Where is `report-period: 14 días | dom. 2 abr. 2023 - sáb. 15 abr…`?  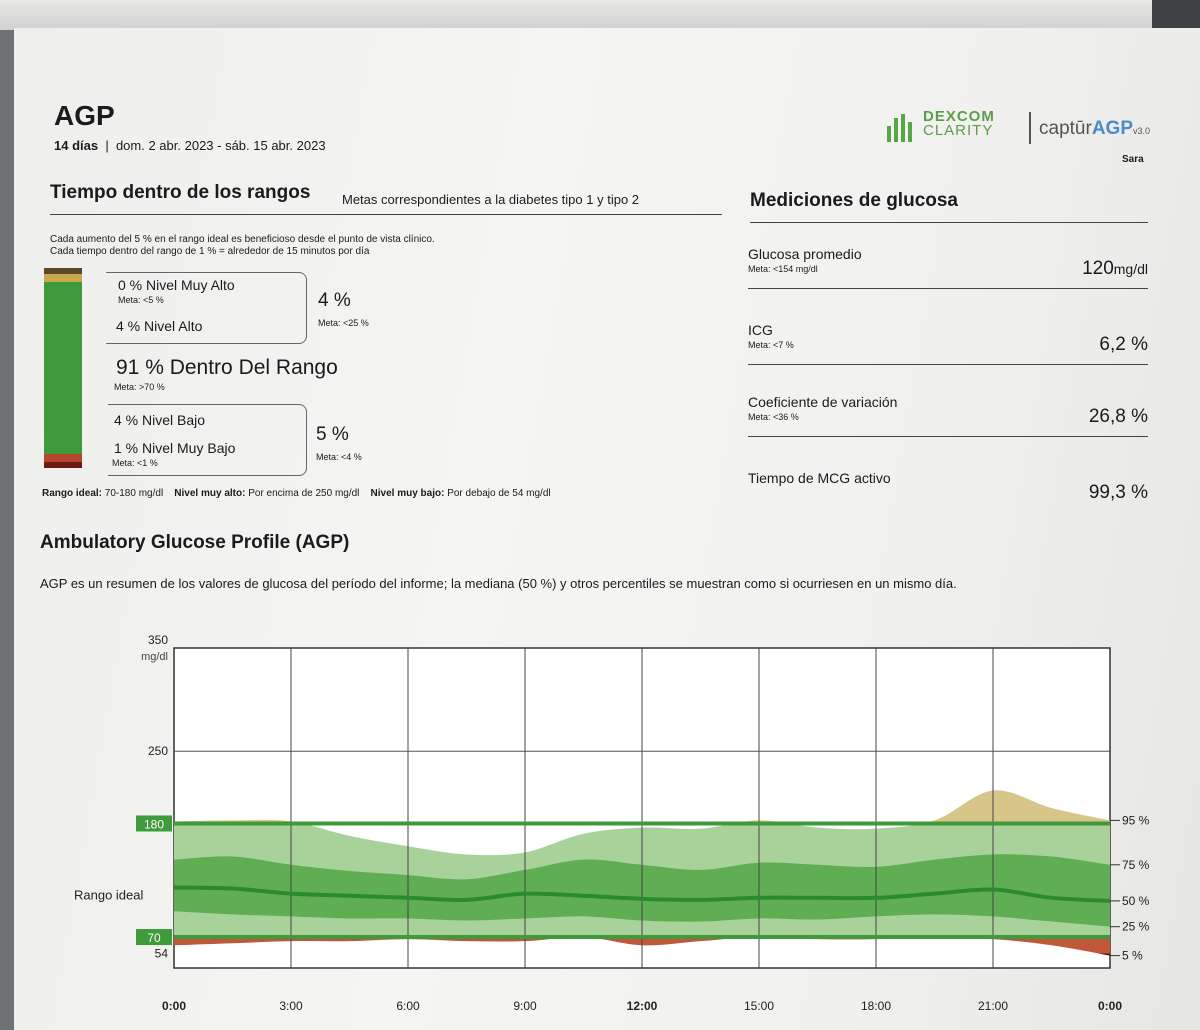 report-period: 14 días | dom. 2 abr. 2023 - sáb. 15 abr… is located at coordinates (190, 145).